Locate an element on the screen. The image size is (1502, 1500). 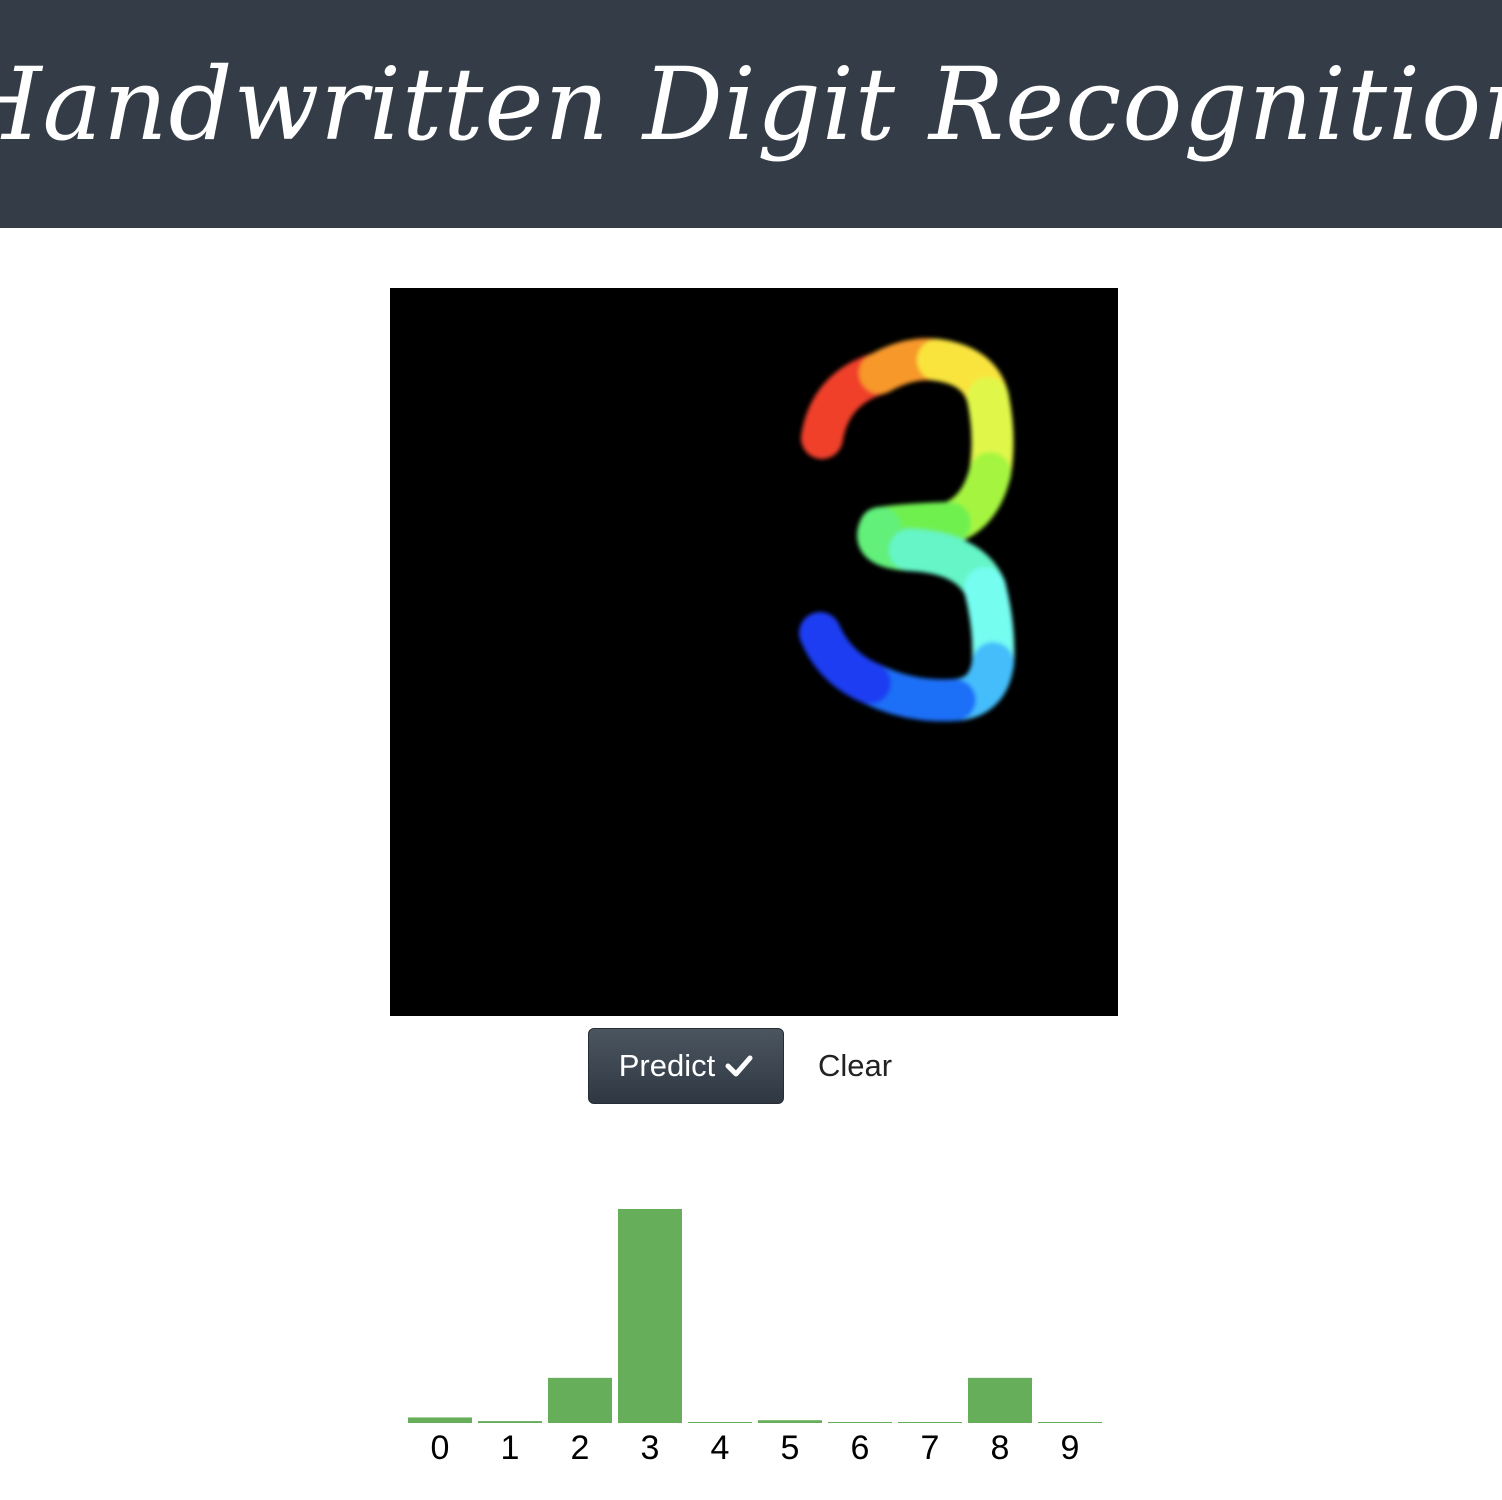
x-tick-label-9: 9 is located at coordinates (1070, 1448).